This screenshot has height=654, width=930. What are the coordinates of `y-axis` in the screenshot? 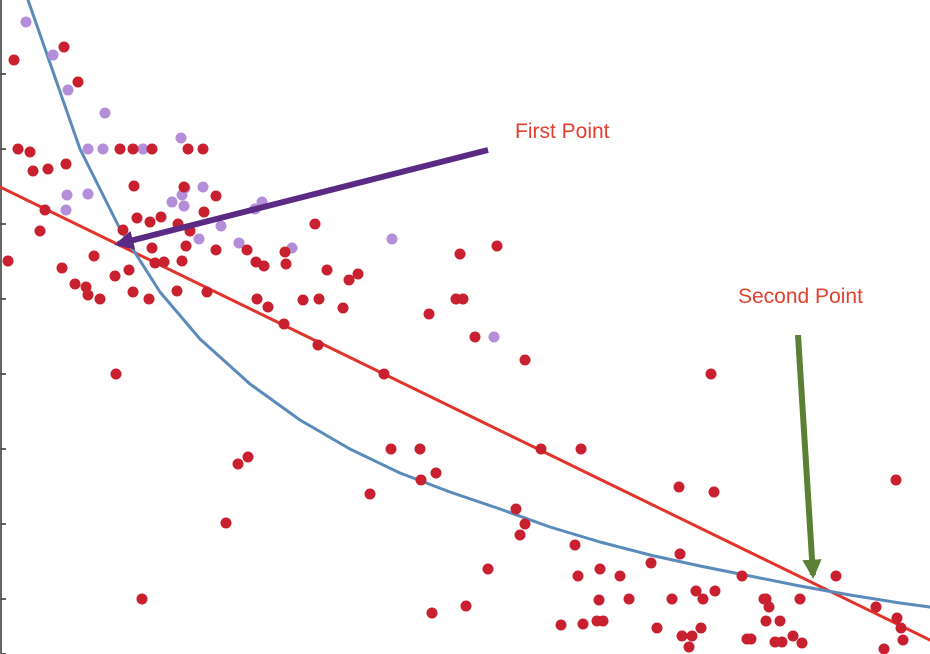 It's located at (3, 327).